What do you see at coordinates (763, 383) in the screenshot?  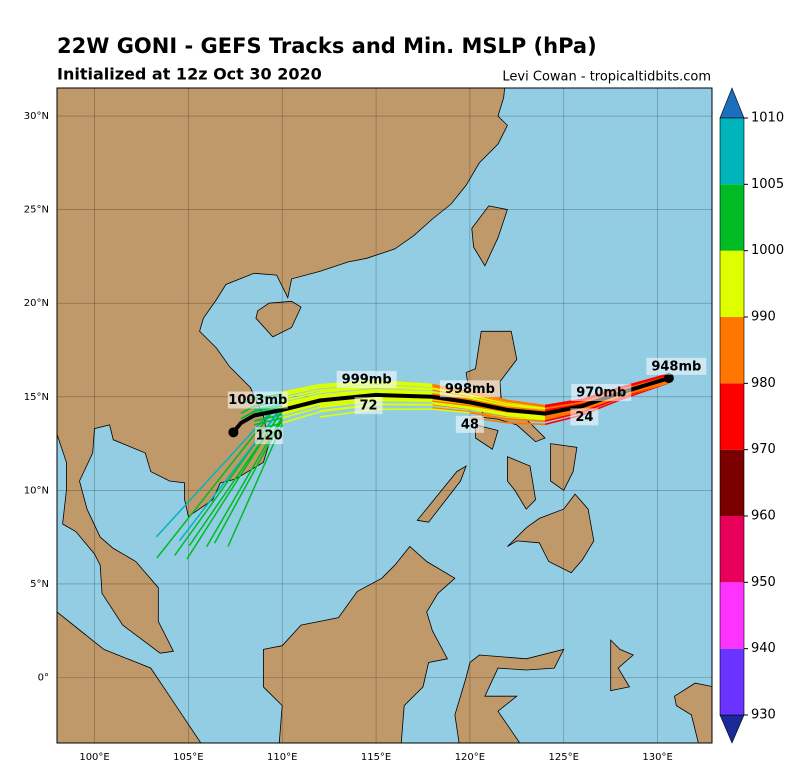 I see `colorbar-tick-label: 980` at bounding box center [763, 383].